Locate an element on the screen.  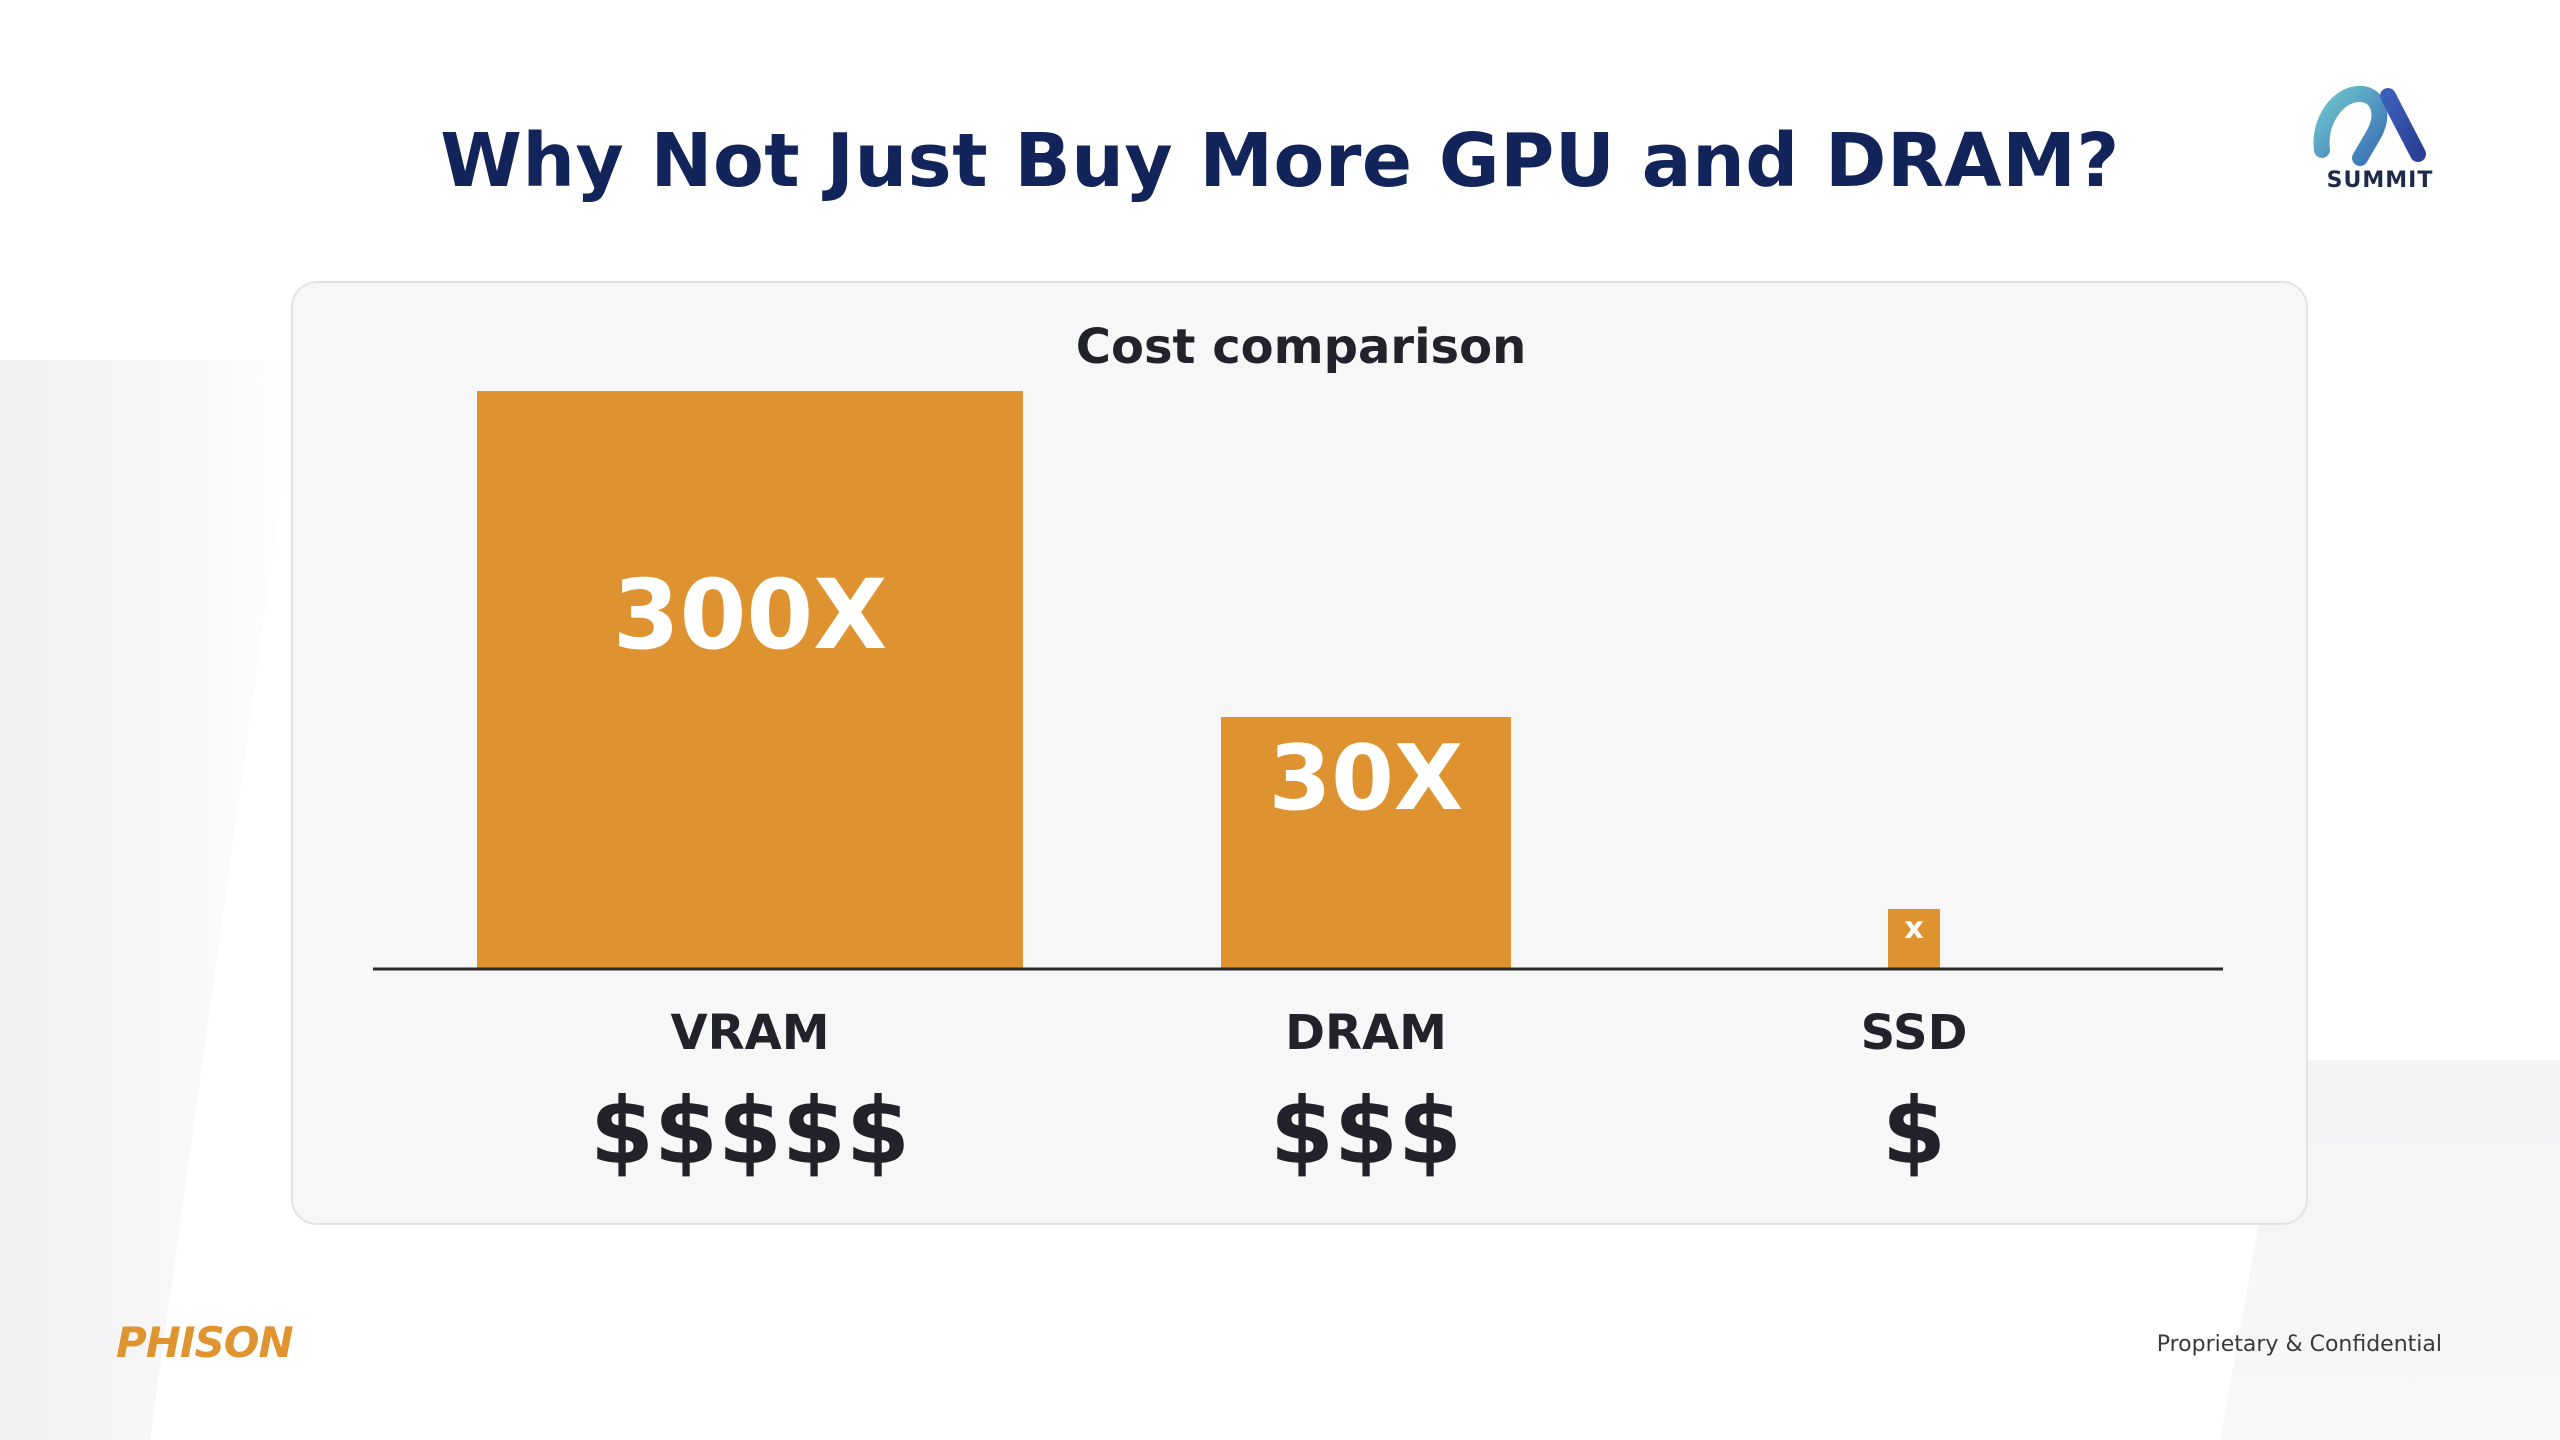
category-label-dram: DRAM is located at coordinates (1366, 1033).